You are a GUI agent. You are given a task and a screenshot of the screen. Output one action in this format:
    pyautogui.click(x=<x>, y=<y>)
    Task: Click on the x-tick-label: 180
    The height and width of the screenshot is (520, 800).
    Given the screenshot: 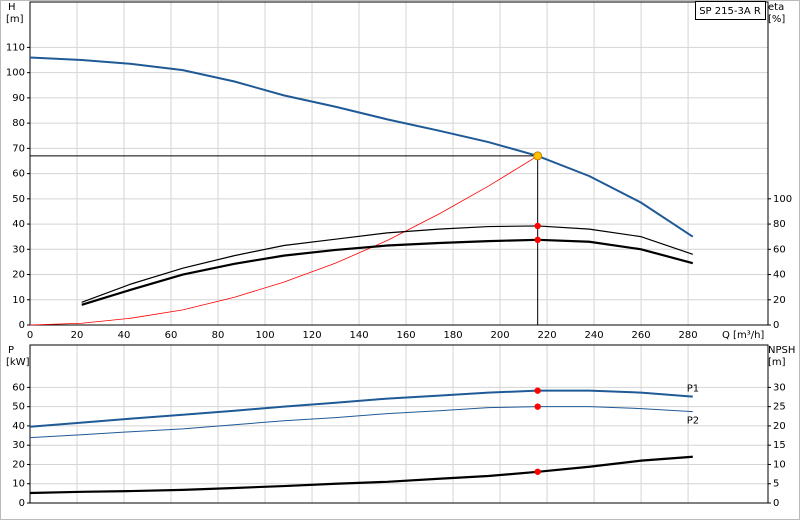 What is the action you would take?
    pyautogui.click(x=453, y=335)
    